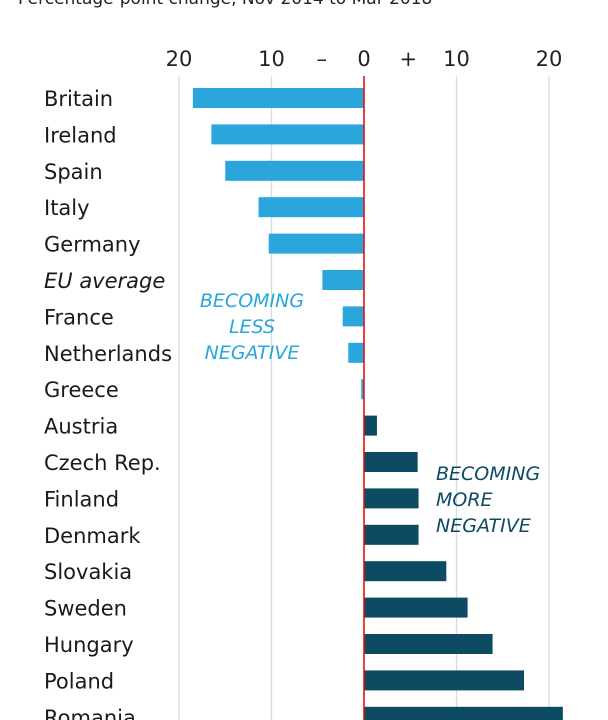 The image size is (608, 720). I want to click on annotation-less-negative: BECOMING LESS NEGATIVE, so click(252, 327).